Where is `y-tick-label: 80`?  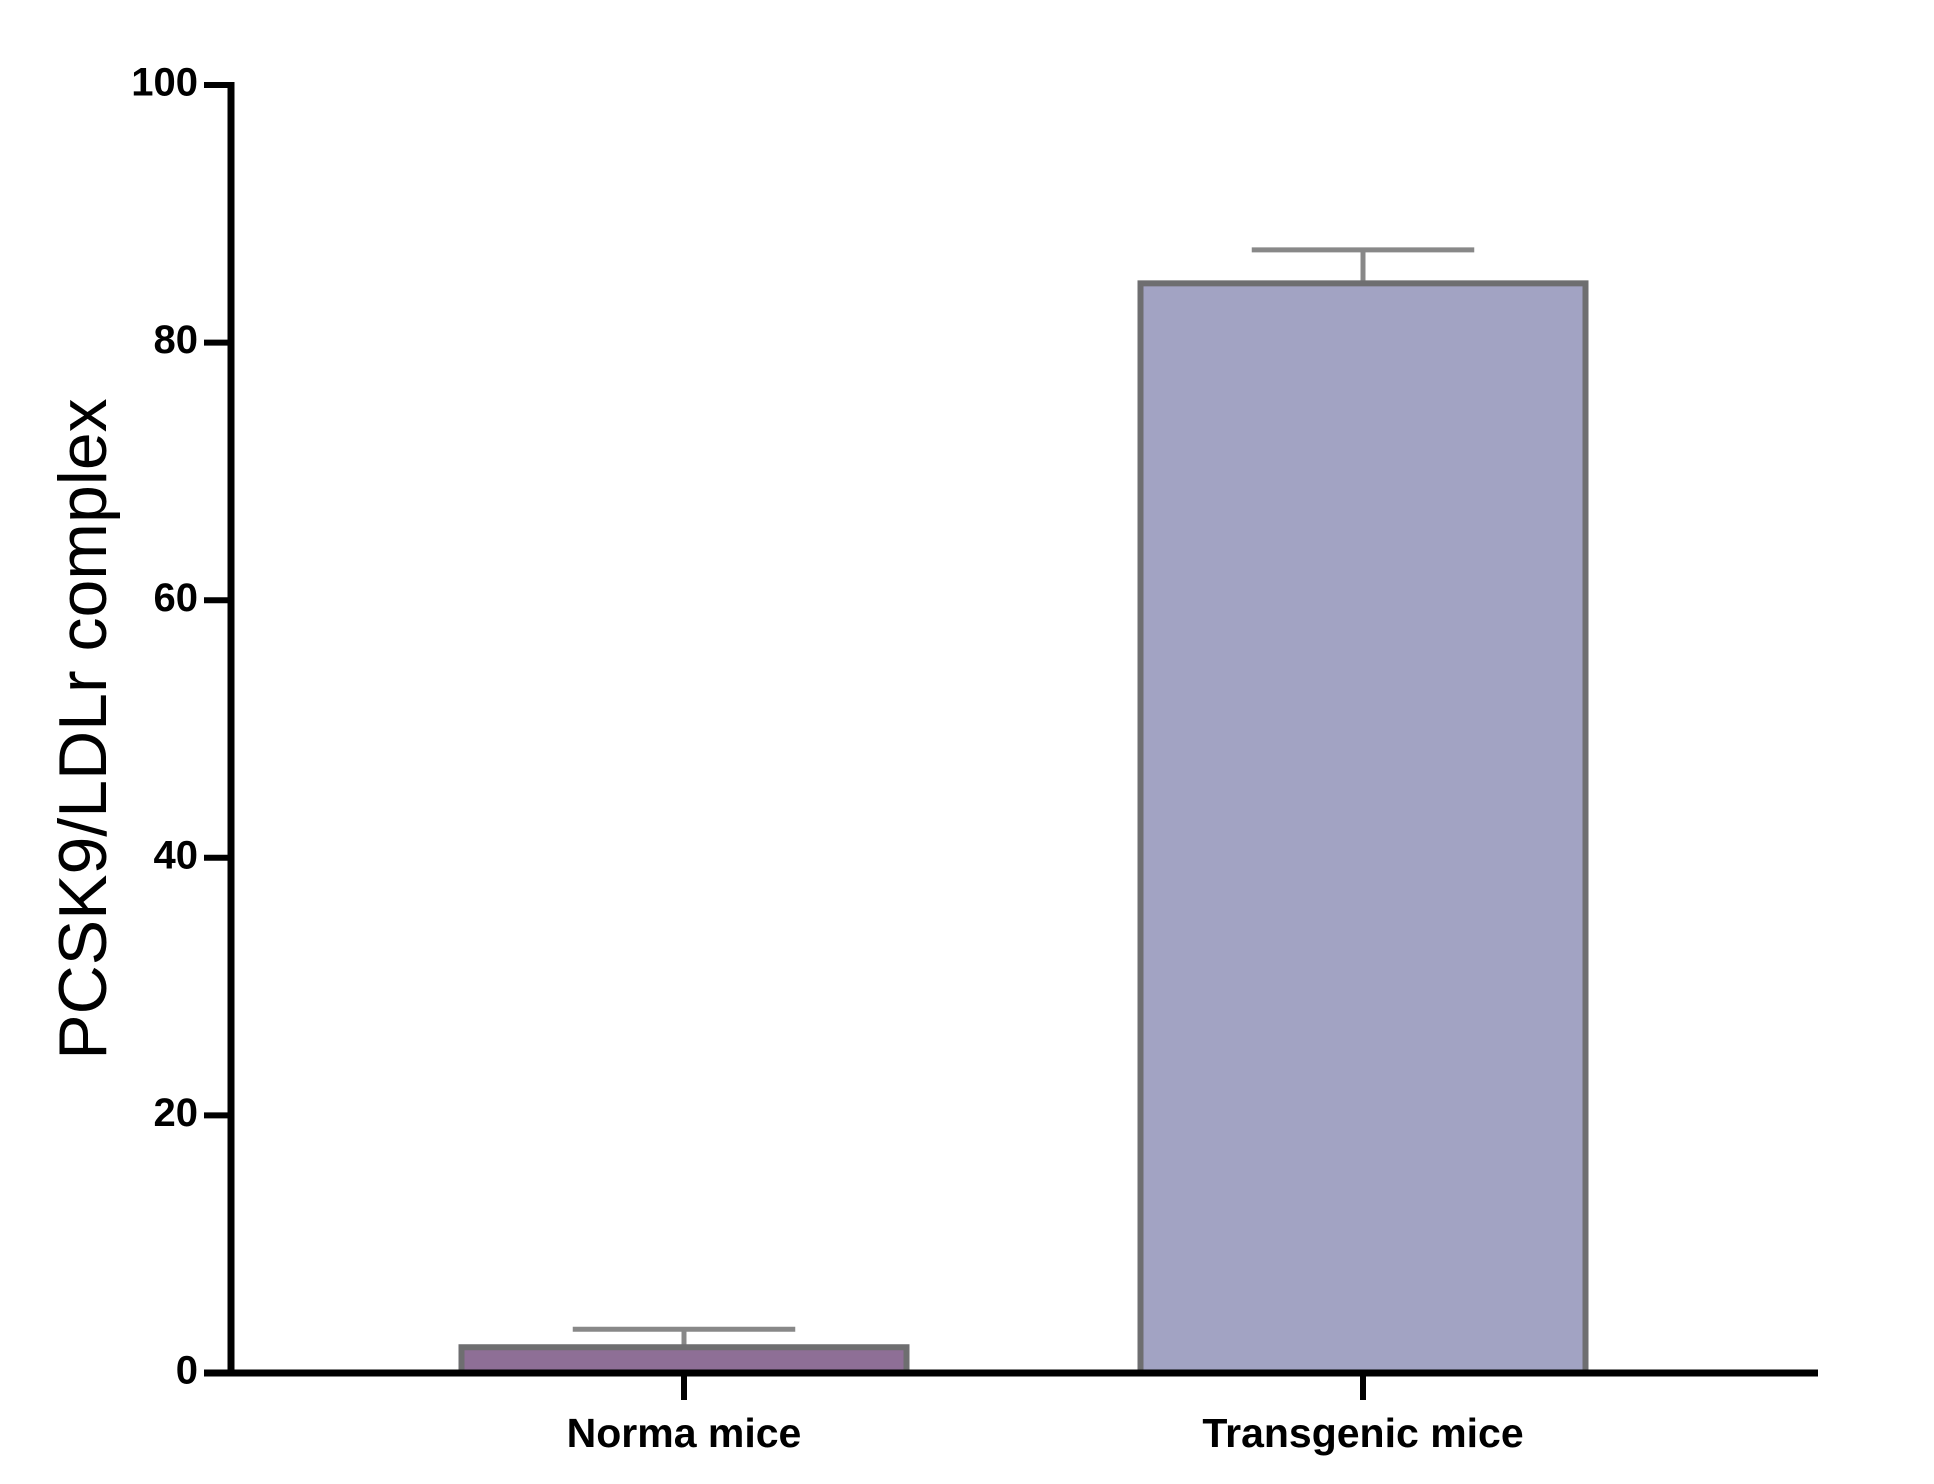 y-tick-label: 80 is located at coordinates (176, 340).